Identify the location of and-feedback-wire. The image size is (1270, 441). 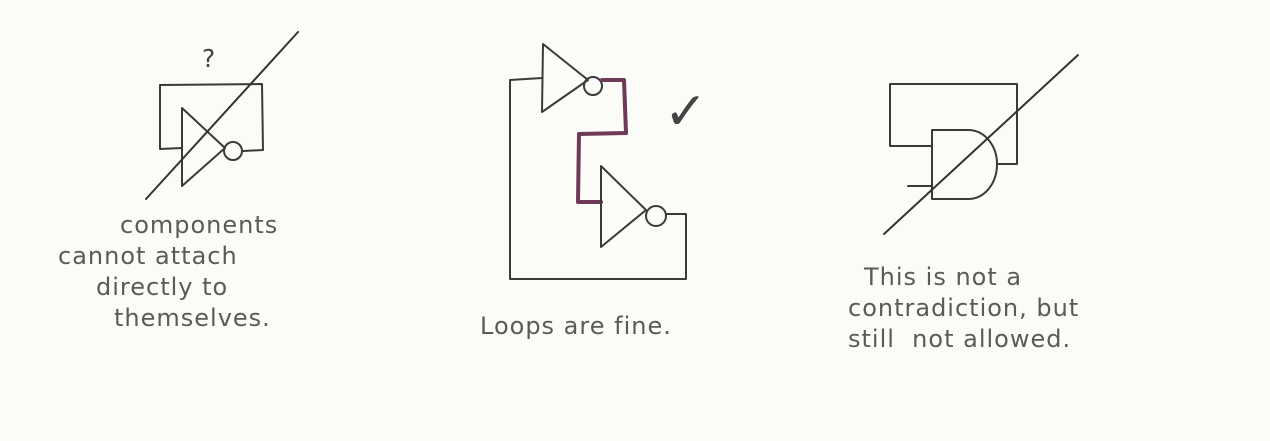
(953, 124).